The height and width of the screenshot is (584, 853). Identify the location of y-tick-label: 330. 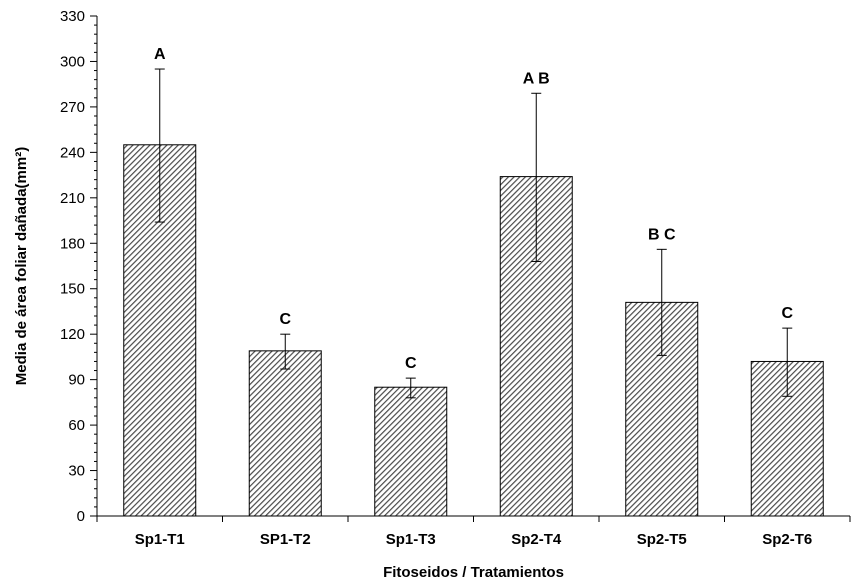
(72, 16).